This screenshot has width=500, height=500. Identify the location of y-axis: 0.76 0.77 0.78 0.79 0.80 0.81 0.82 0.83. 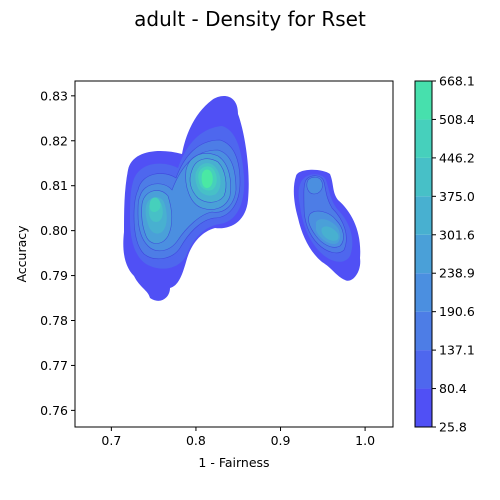
(57, 253).